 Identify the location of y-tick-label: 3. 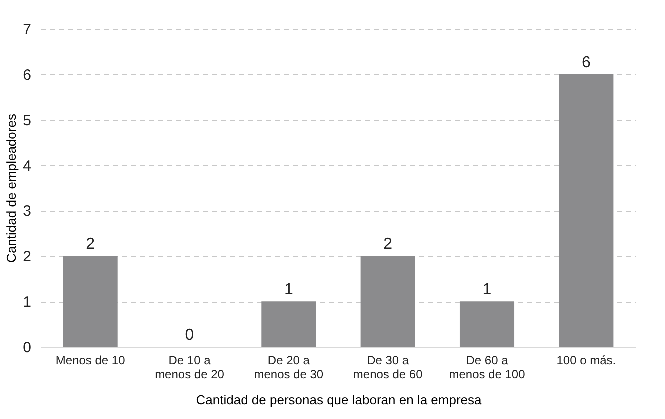
(27, 211).